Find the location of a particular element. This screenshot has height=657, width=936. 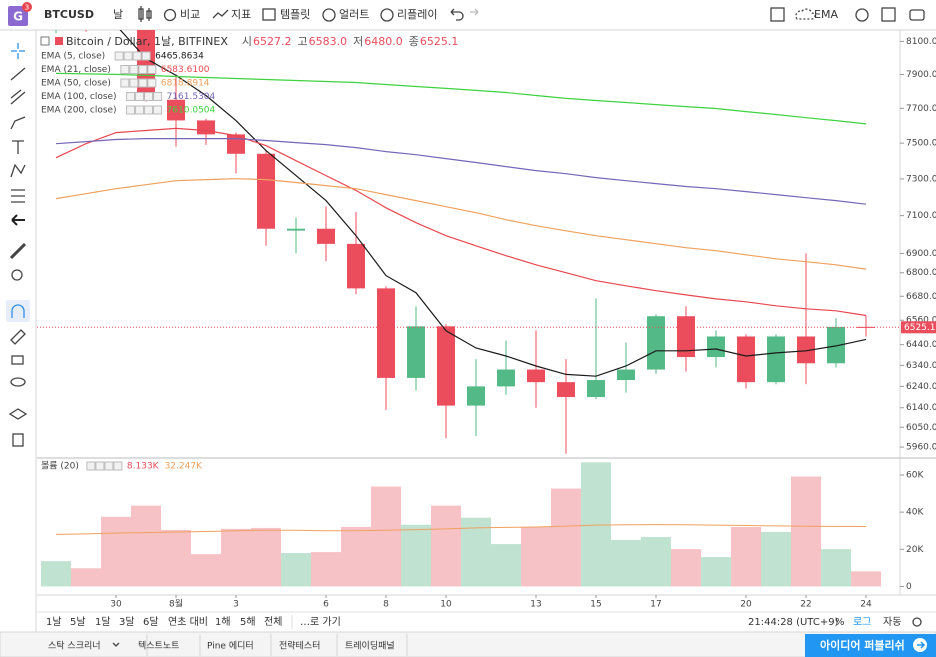

footer-tab: 스탁 스크리너 is located at coordinates (74, 646).